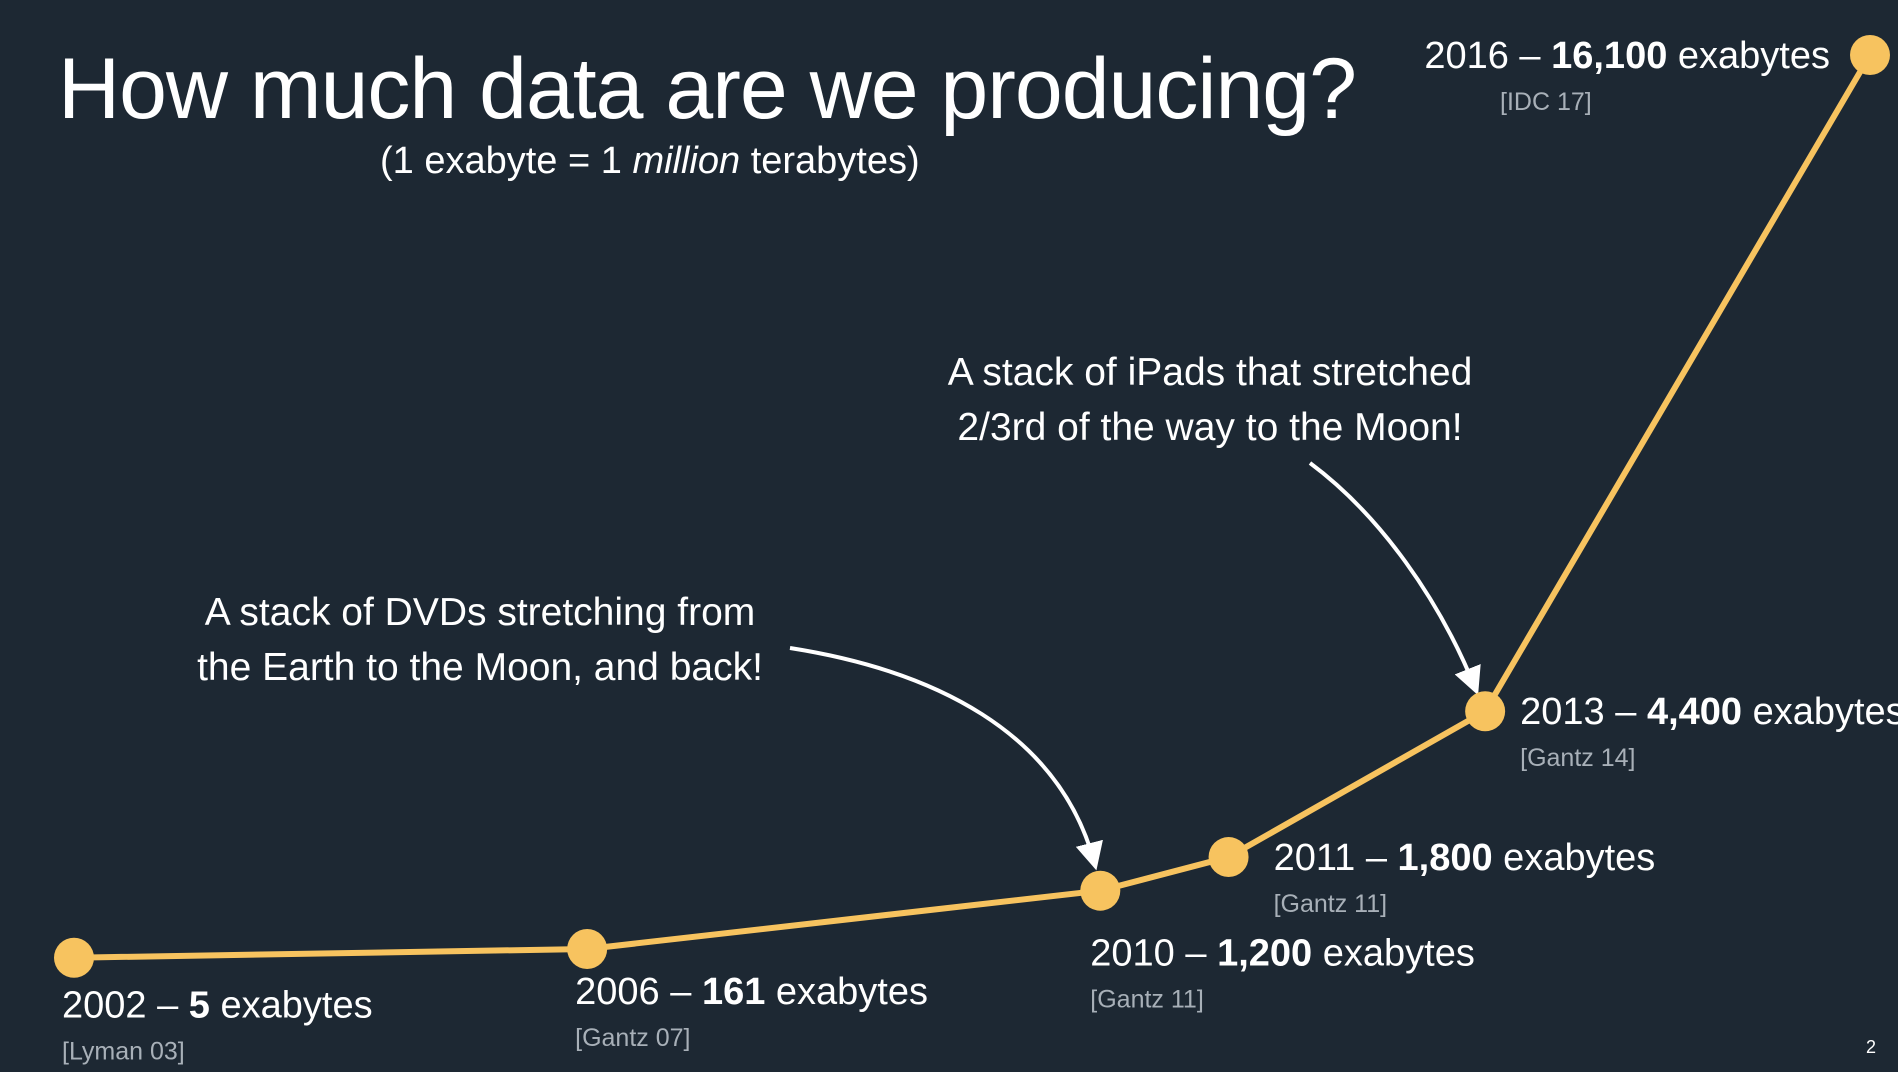  I want to click on point-label-2010: 2010 – 1,200 exabytes, so click(1282, 954).